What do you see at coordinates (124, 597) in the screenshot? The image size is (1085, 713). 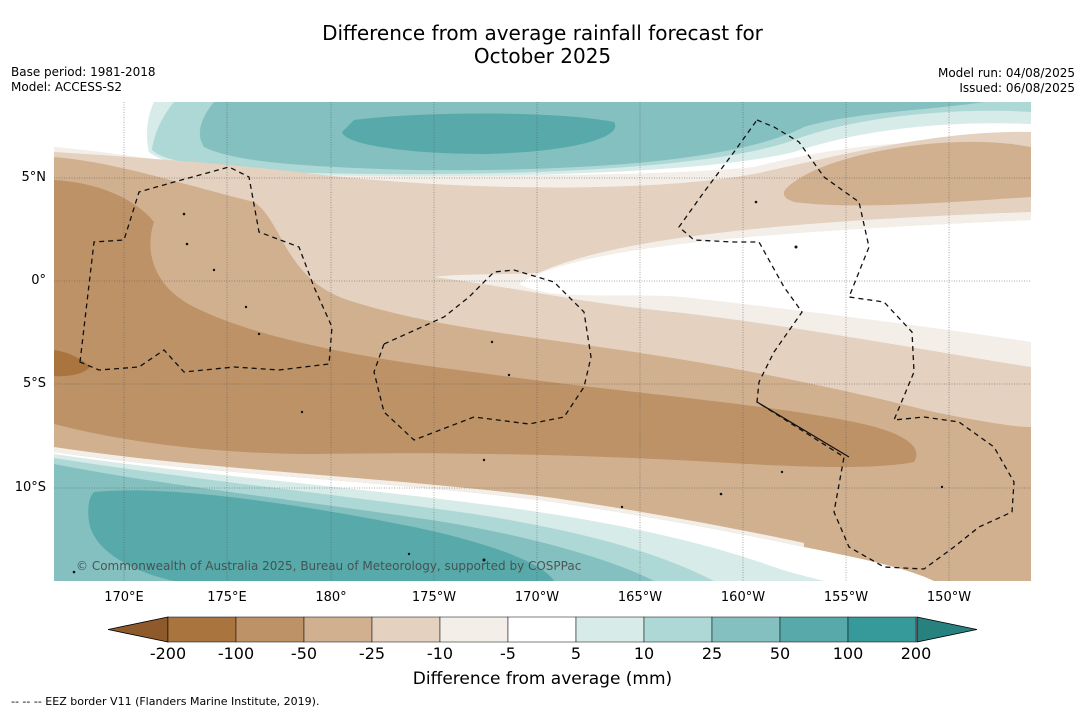 I see `lon-label-170e: 170°E` at bounding box center [124, 597].